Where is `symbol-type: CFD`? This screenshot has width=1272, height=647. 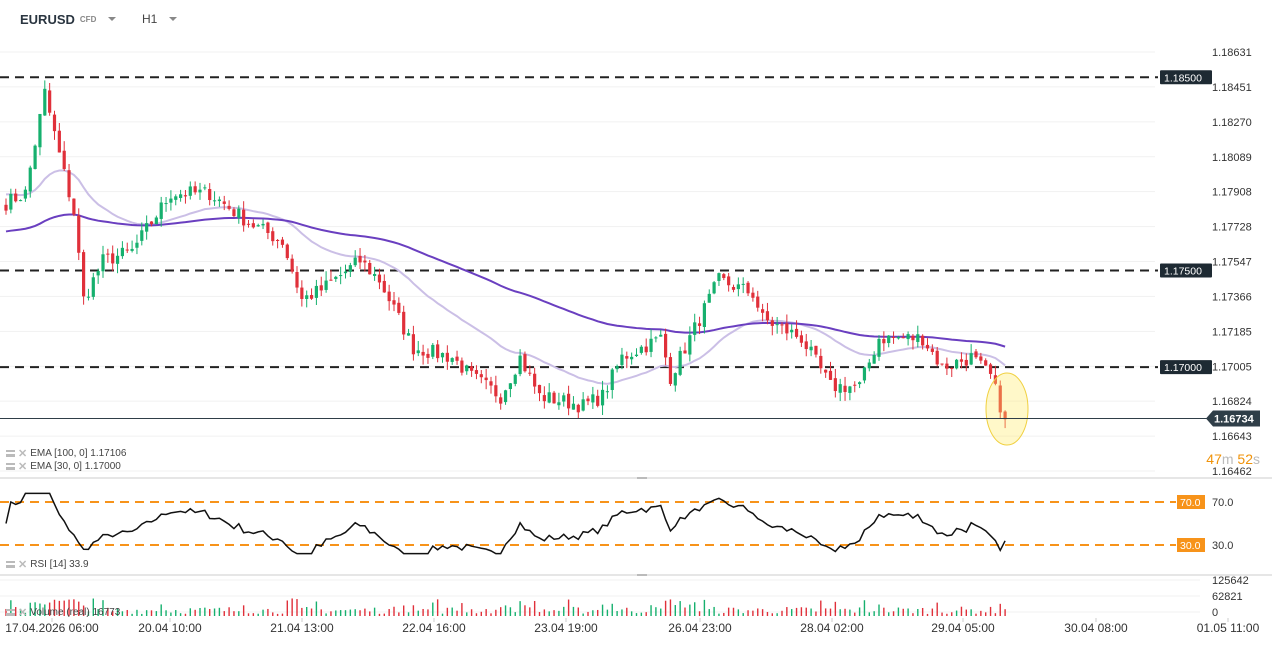
symbol-type: CFD is located at coordinates (88, 19).